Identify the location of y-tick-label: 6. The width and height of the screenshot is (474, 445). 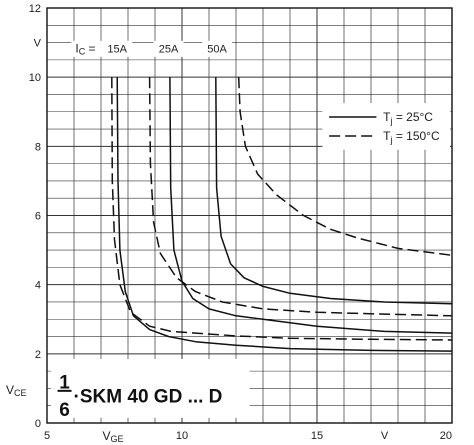
(38, 217).